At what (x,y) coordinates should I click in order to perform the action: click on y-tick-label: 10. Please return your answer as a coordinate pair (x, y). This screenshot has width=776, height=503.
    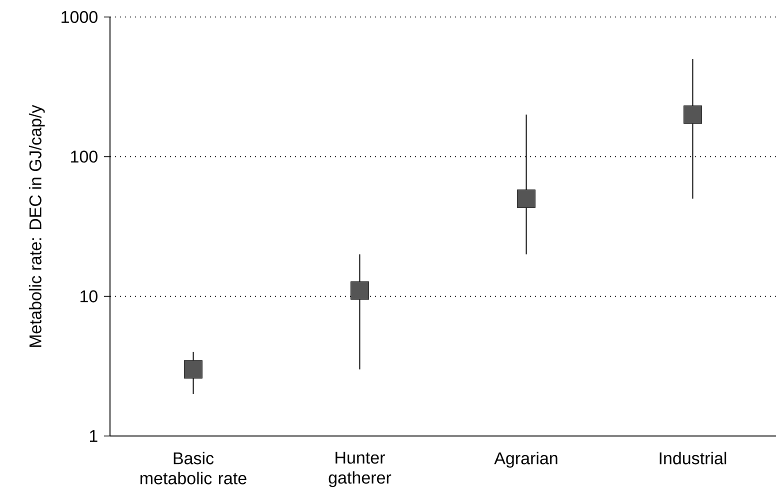
    Looking at the image, I should click on (89, 296).